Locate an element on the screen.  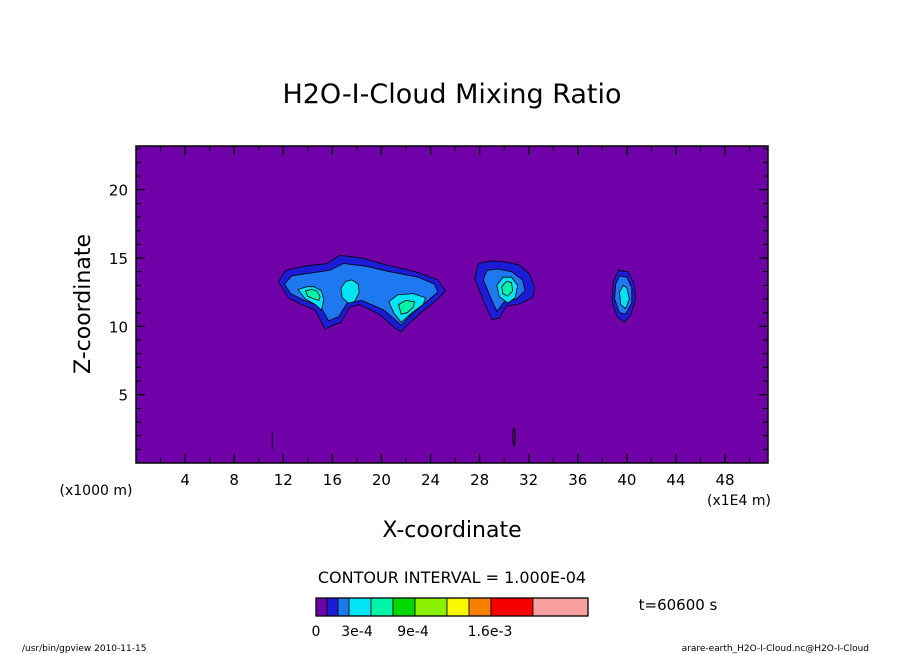
y-tick-label: 10 is located at coordinates (118, 327).